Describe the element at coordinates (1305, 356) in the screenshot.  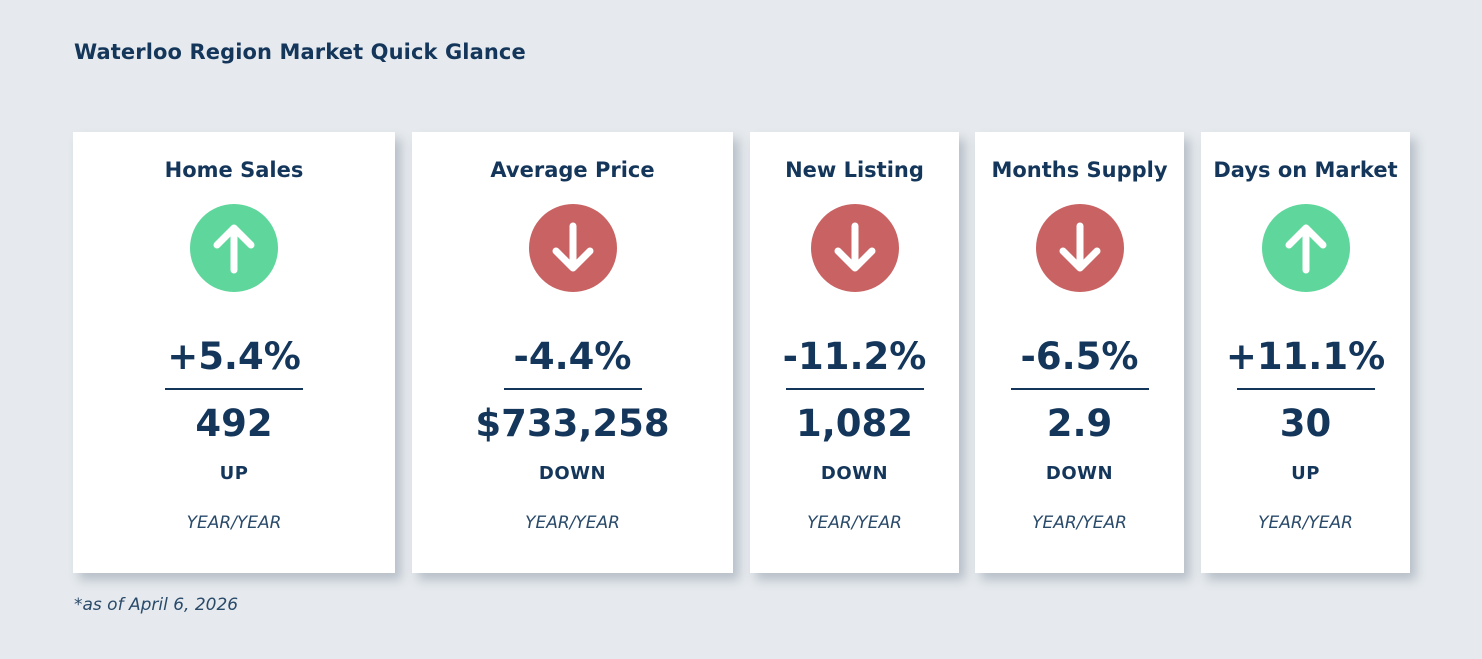
I see `percent-change: +11.1%` at that location.